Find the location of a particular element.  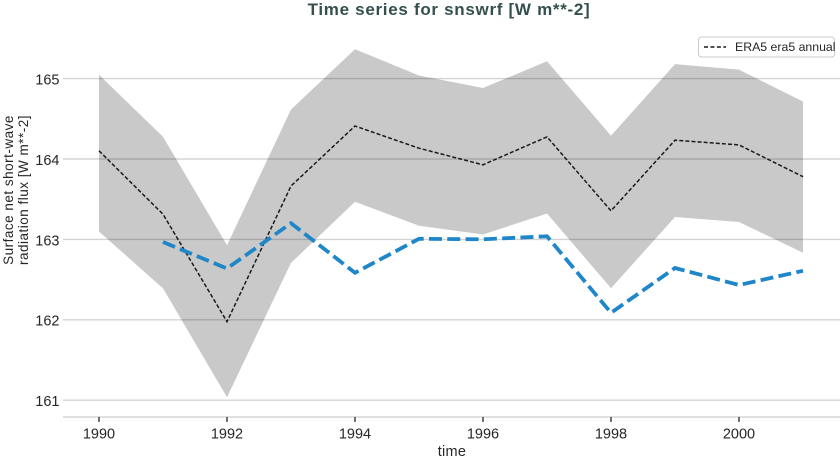

svg-text: 1992 is located at coordinates (227, 434).